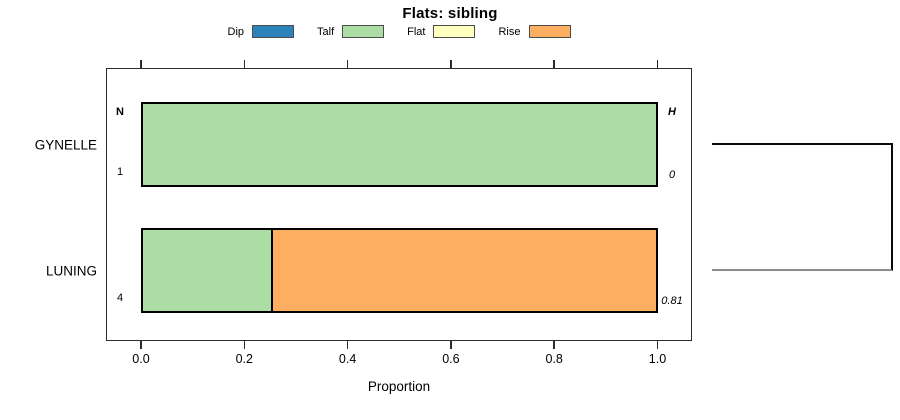 This screenshot has width=900, height=420. I want to click on x-axis-title: Proportion, so click(399, 386).